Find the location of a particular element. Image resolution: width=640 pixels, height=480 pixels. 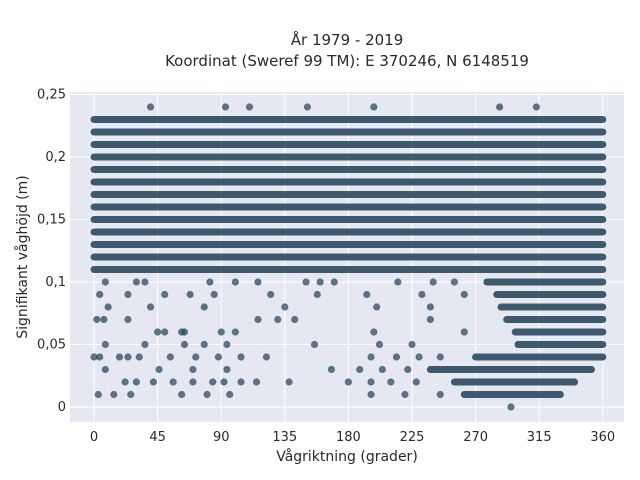

x-tick-label: 270 is located at coordinates (475, 437).